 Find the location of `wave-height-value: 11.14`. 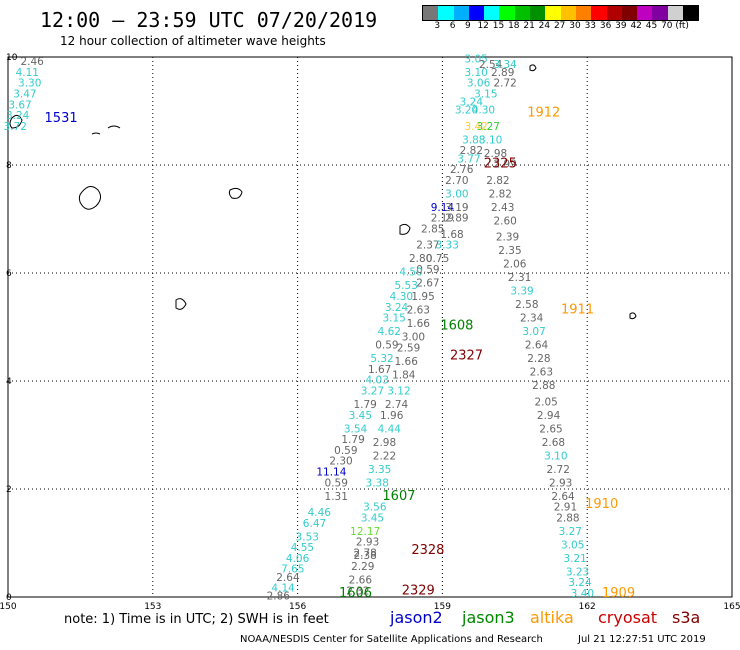

wave-height-value: 11.14 is located at coordinates (331, 473).